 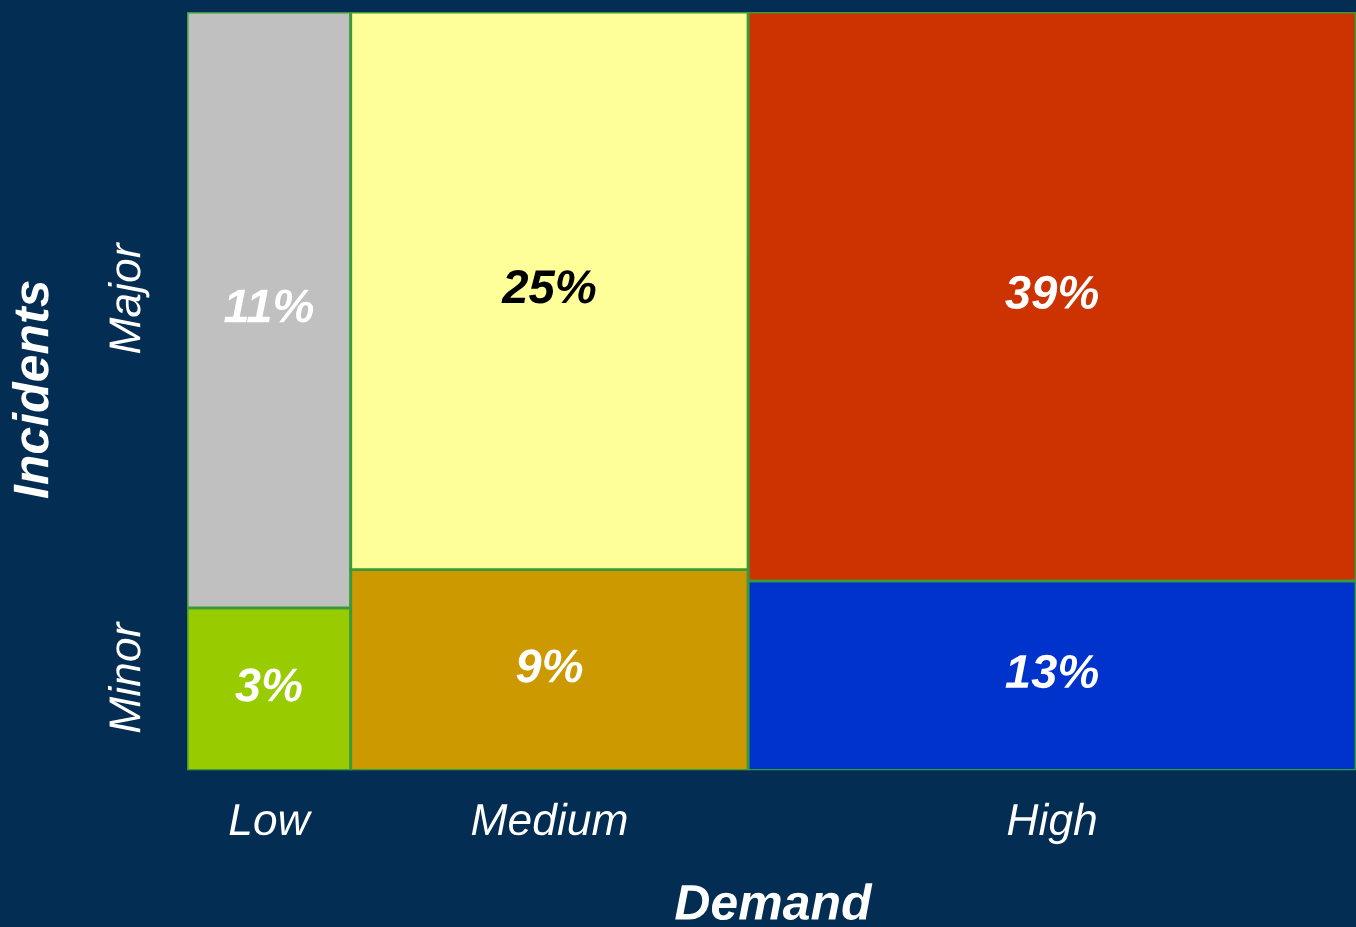 What do you see at coordinates (271, 820) in the screenshot?
I see `category-label: Low` at bounding box center [271, 820].